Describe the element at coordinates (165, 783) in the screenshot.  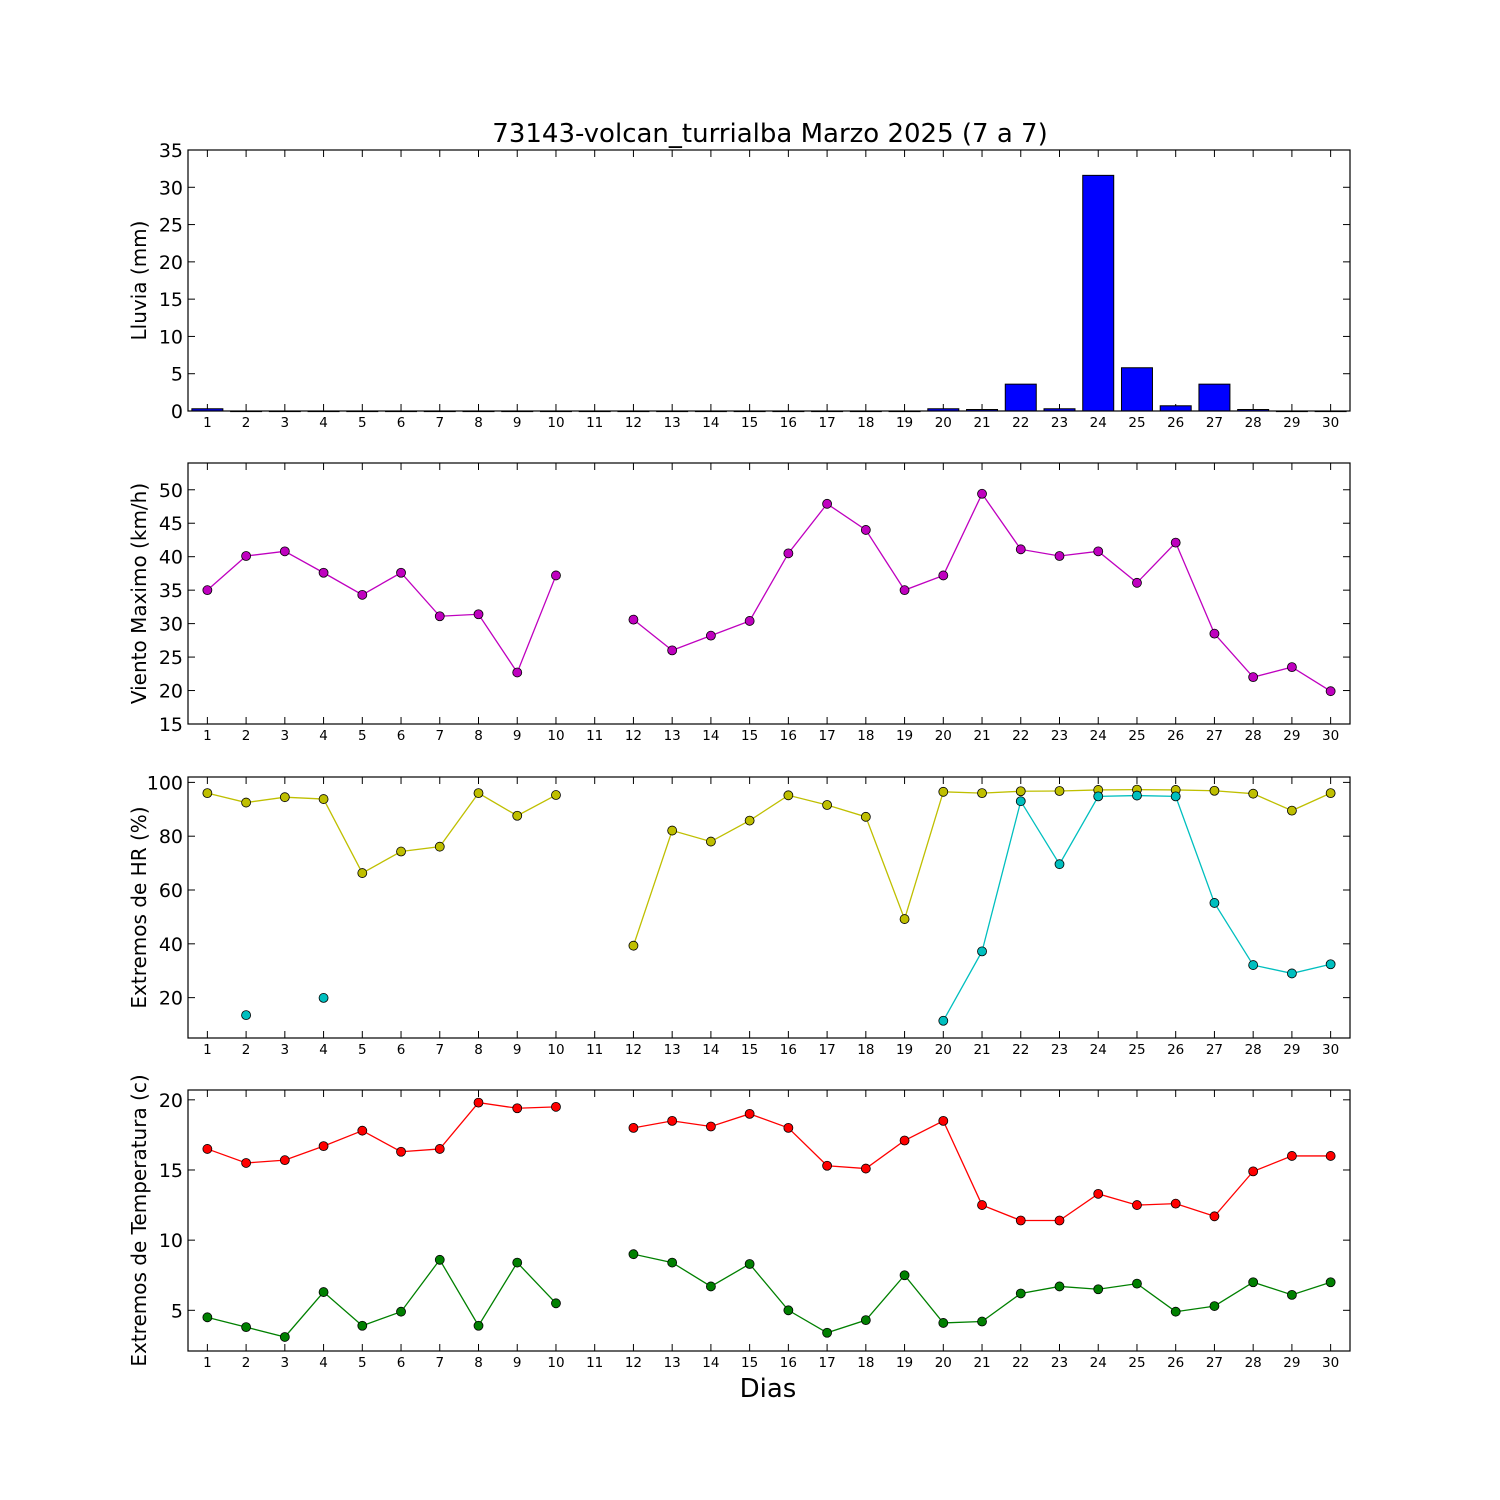
I see `y-tick-label: 100` at that location.